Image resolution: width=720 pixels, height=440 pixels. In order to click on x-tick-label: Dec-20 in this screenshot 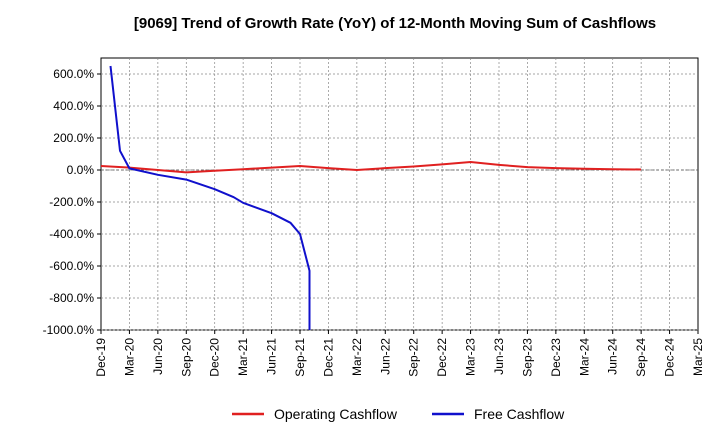, I will do `click(215, 357)`.